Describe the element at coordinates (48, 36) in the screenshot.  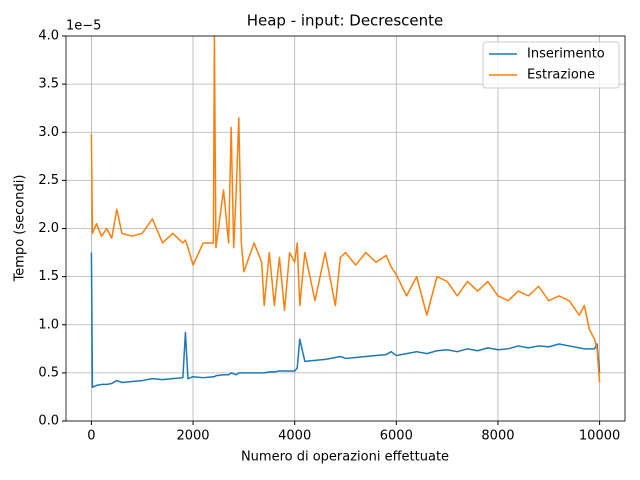
I see `y-tick-label: 4.0` at that location.